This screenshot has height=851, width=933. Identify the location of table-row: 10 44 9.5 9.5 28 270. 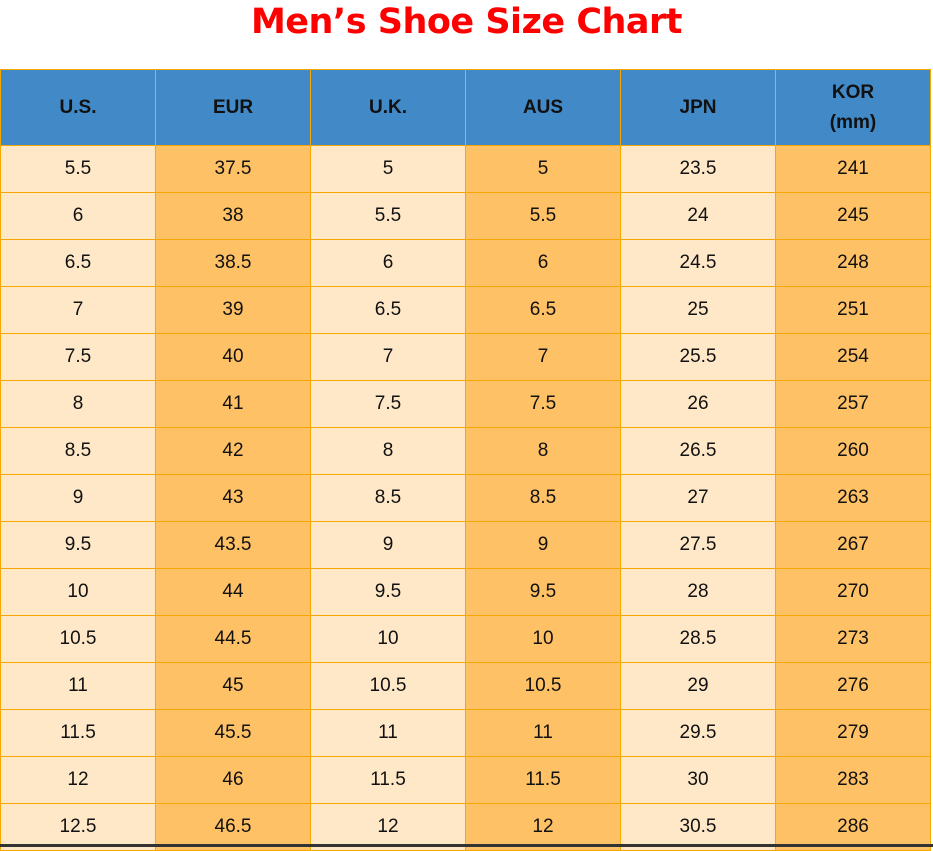
(465, 592).